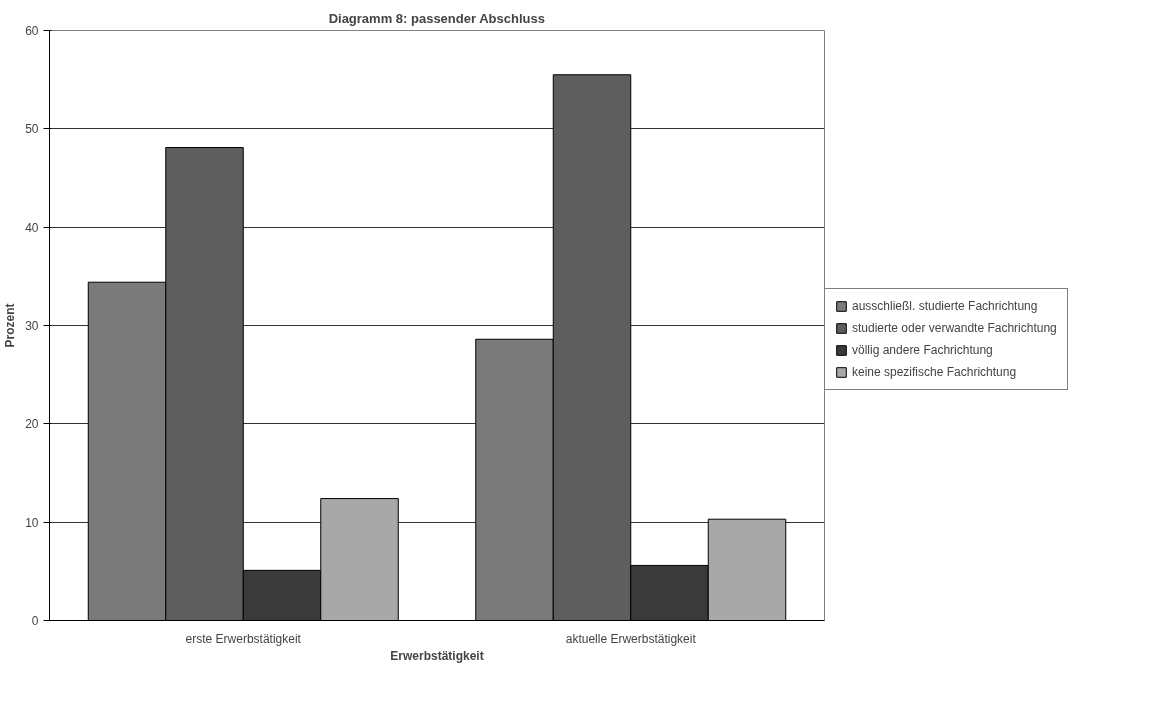 This screenshot has width=1168, height=720. What do you see at coordinates (32, 424) in the screenshot?
I see `y-tick-label: 20` at bounding box center [32, 424].